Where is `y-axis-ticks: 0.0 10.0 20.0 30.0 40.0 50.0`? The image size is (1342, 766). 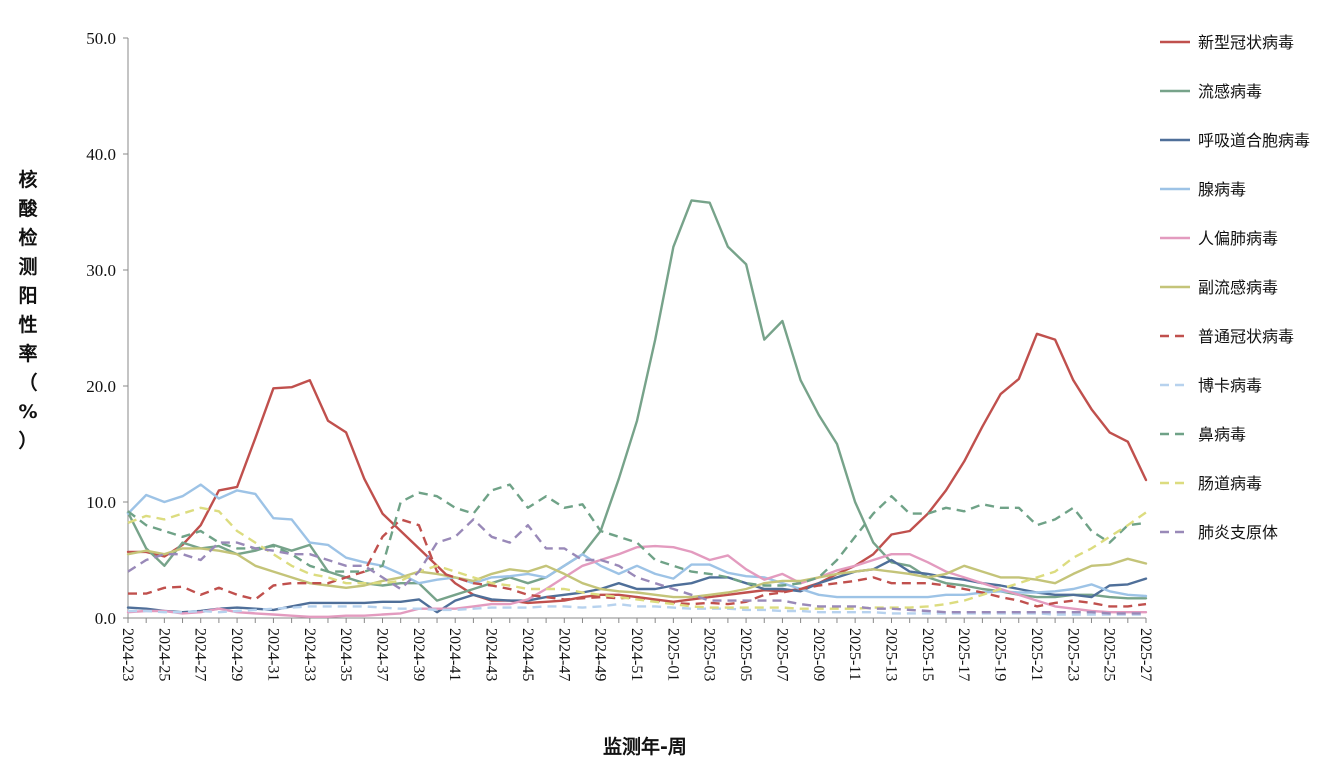 y-axis-ticks: 0.0 10.0 20.0 30.0 40.0 50.0 is located at coordinates (107, 328).